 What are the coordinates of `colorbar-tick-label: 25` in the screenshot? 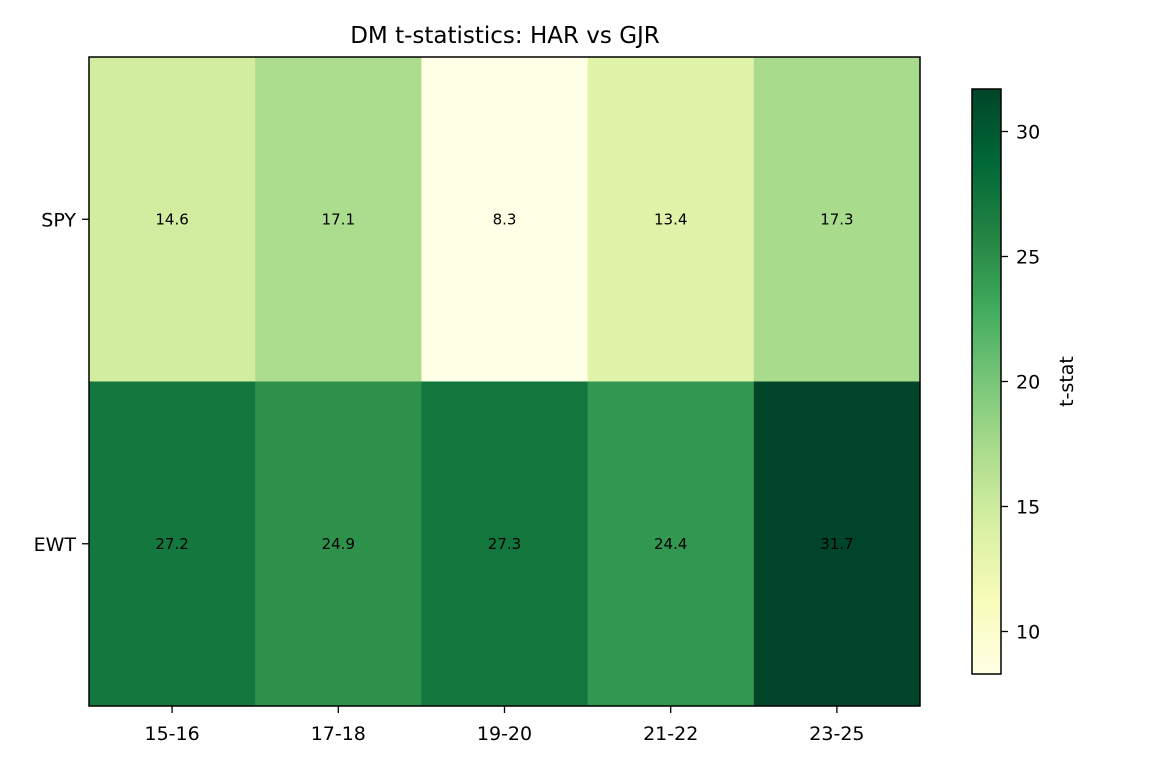 It's located at (1028, 258).